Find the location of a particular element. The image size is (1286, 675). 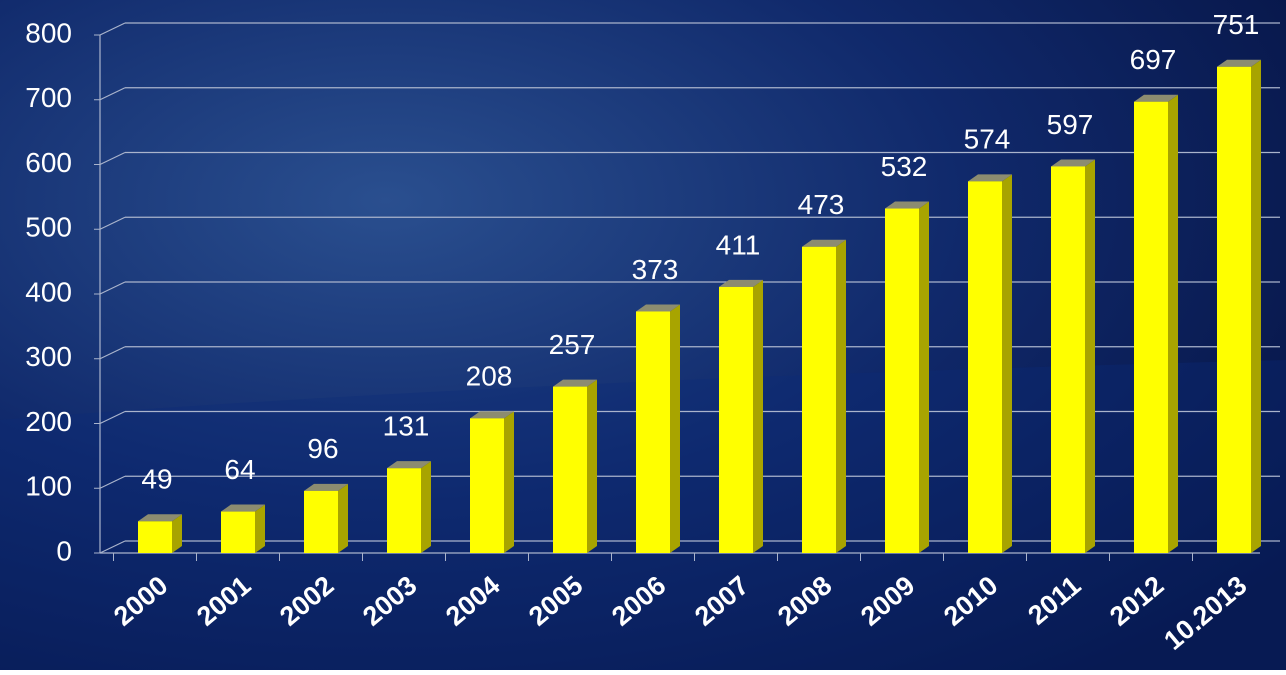

y-tick-label: 500 is located at coordinates (48, 227).